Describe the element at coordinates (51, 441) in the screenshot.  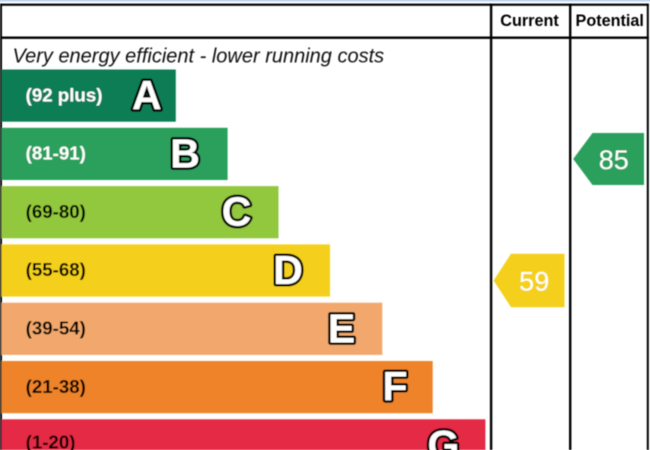
I see `svg-text: (1-20)` at that location.